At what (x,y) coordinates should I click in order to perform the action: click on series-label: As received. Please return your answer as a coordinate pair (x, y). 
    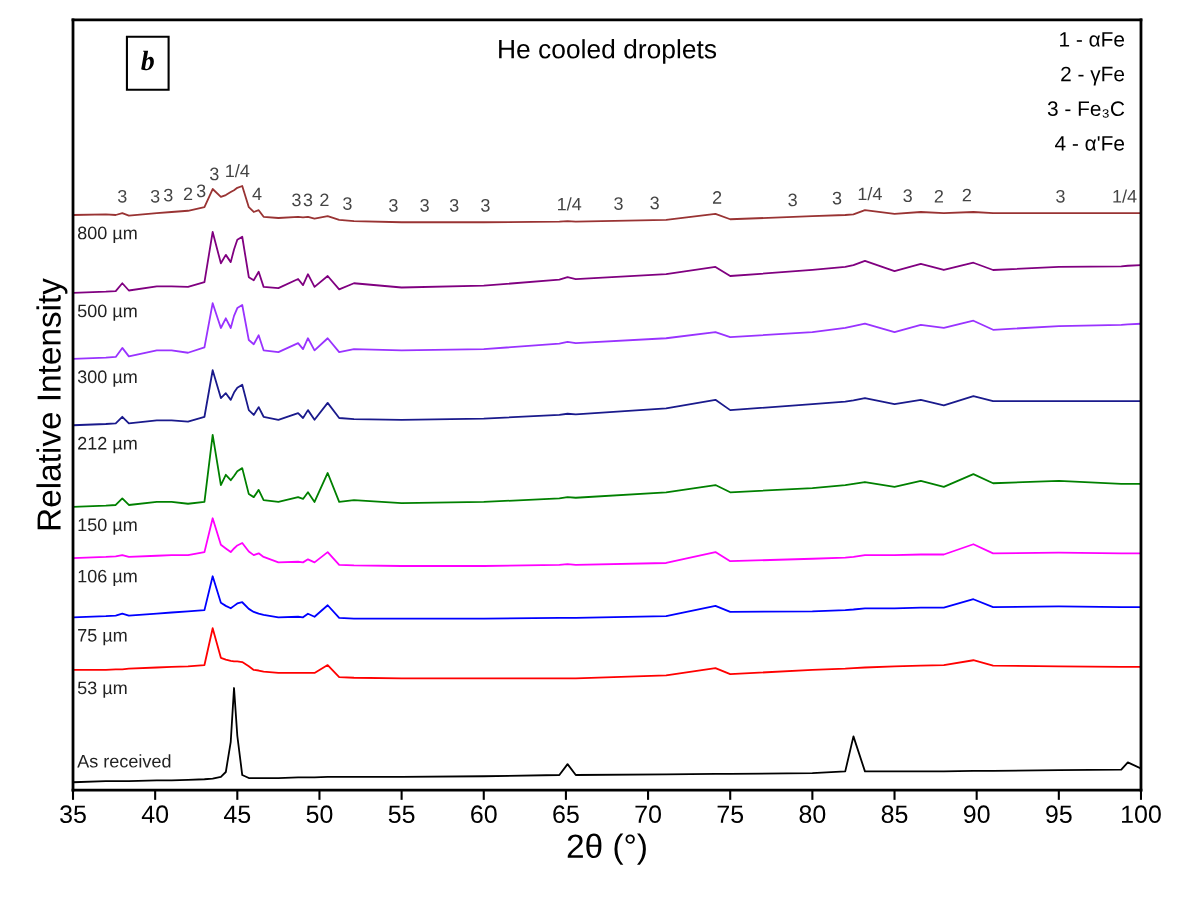
    Looking at the image, I should click on (124, 761).